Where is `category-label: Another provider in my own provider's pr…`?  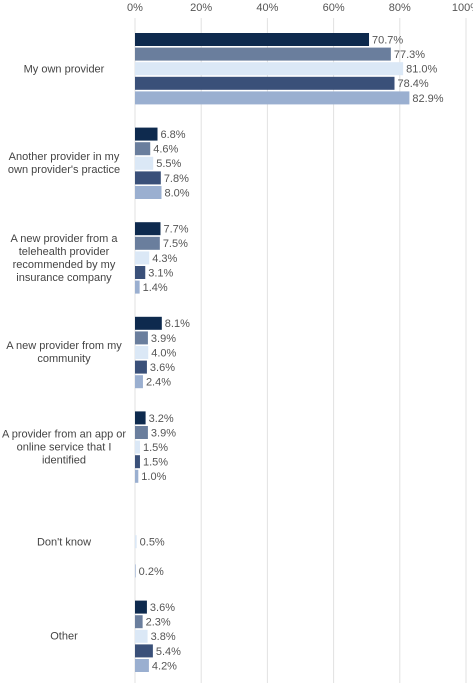
category-label: Another provider in my own provider's pr… is located at coordinates (64, 164).